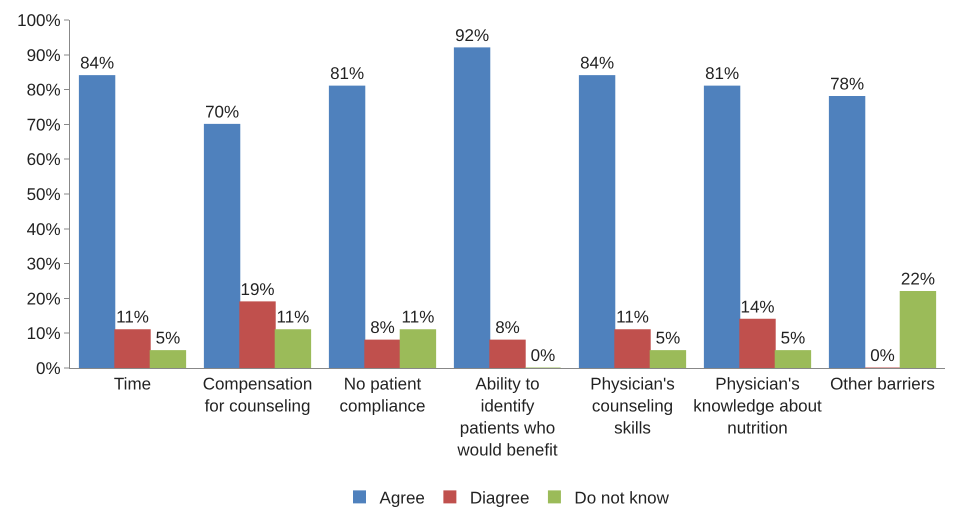  I want to click on y-tick-label: 20%, so click(43, 298).